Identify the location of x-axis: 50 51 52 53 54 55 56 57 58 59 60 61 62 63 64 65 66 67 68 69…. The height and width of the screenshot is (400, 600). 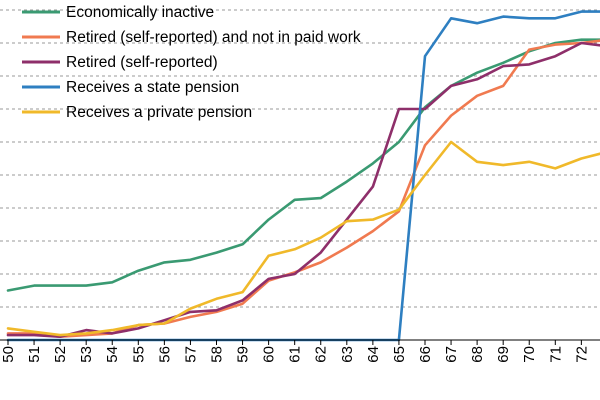
(300, 351).